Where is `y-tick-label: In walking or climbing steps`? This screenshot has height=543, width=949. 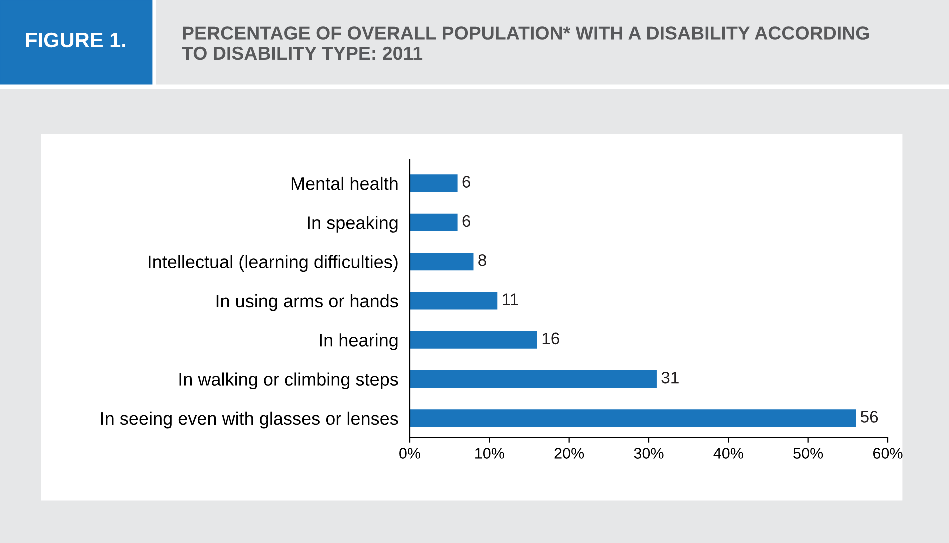
y-tick-label: In walking or climbing steps is located at coordinates (289, 381).